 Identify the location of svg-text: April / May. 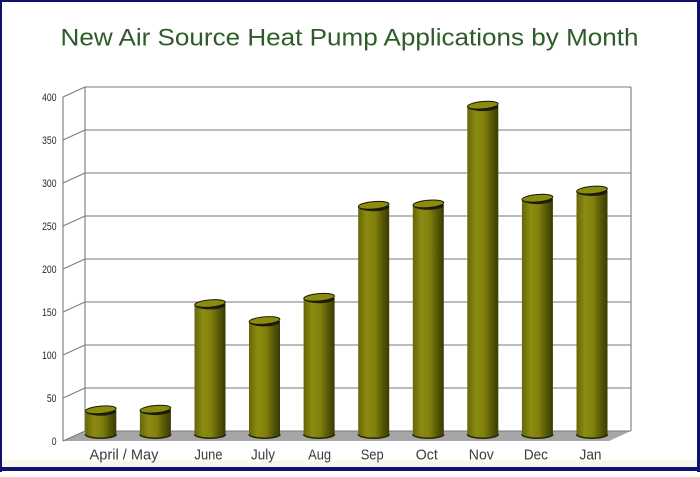
(124, 455).